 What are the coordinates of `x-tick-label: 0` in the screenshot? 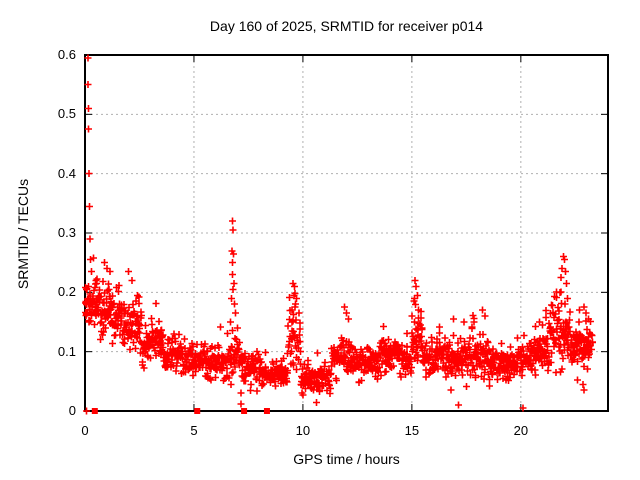 It's located at (85, 430).